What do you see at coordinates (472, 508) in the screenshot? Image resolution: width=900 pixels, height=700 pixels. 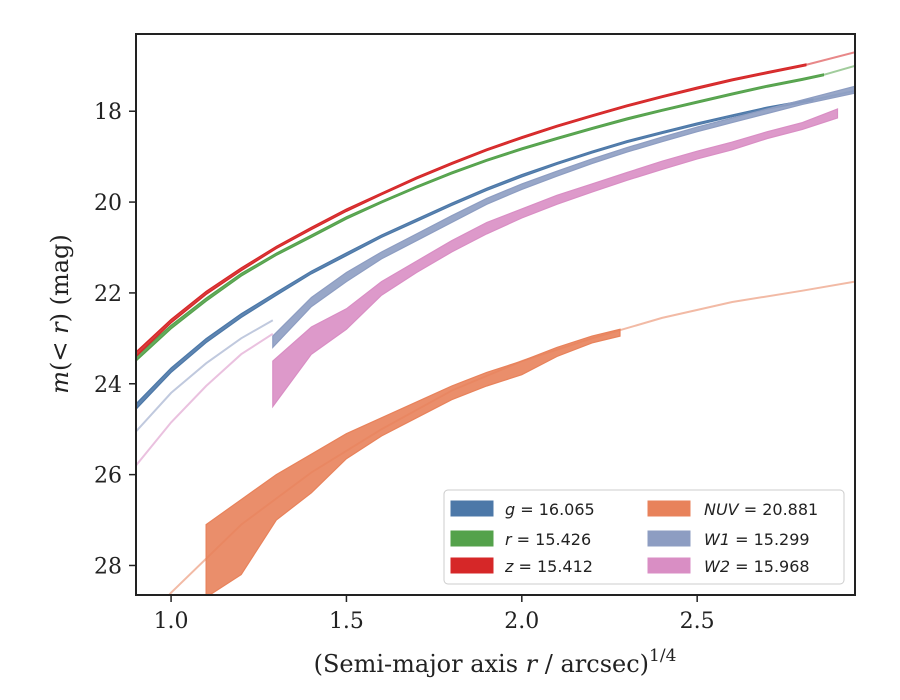 I see `legend-swatch-g` at bounding box center [472, 508].